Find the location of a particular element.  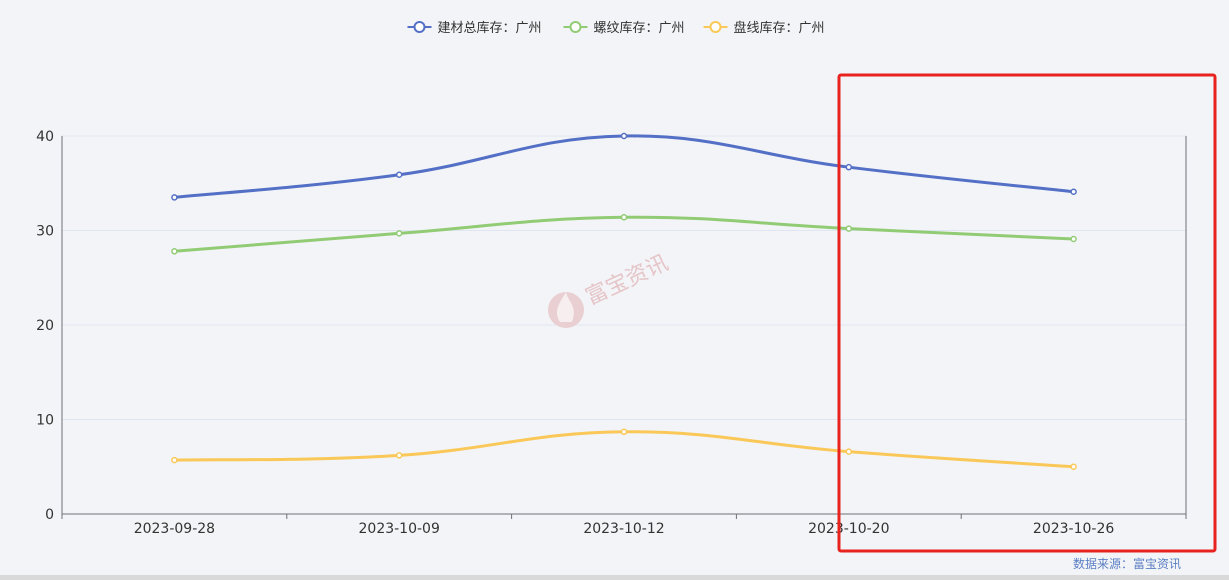

y-tick-label: 30 is located at coordinates (45, 232).